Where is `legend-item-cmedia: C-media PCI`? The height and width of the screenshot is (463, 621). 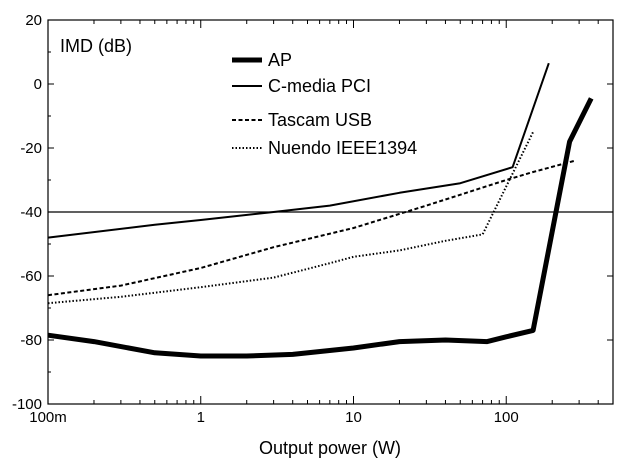
legend-item-cmedia: C-media PCI is located at coordinates (301, 86).